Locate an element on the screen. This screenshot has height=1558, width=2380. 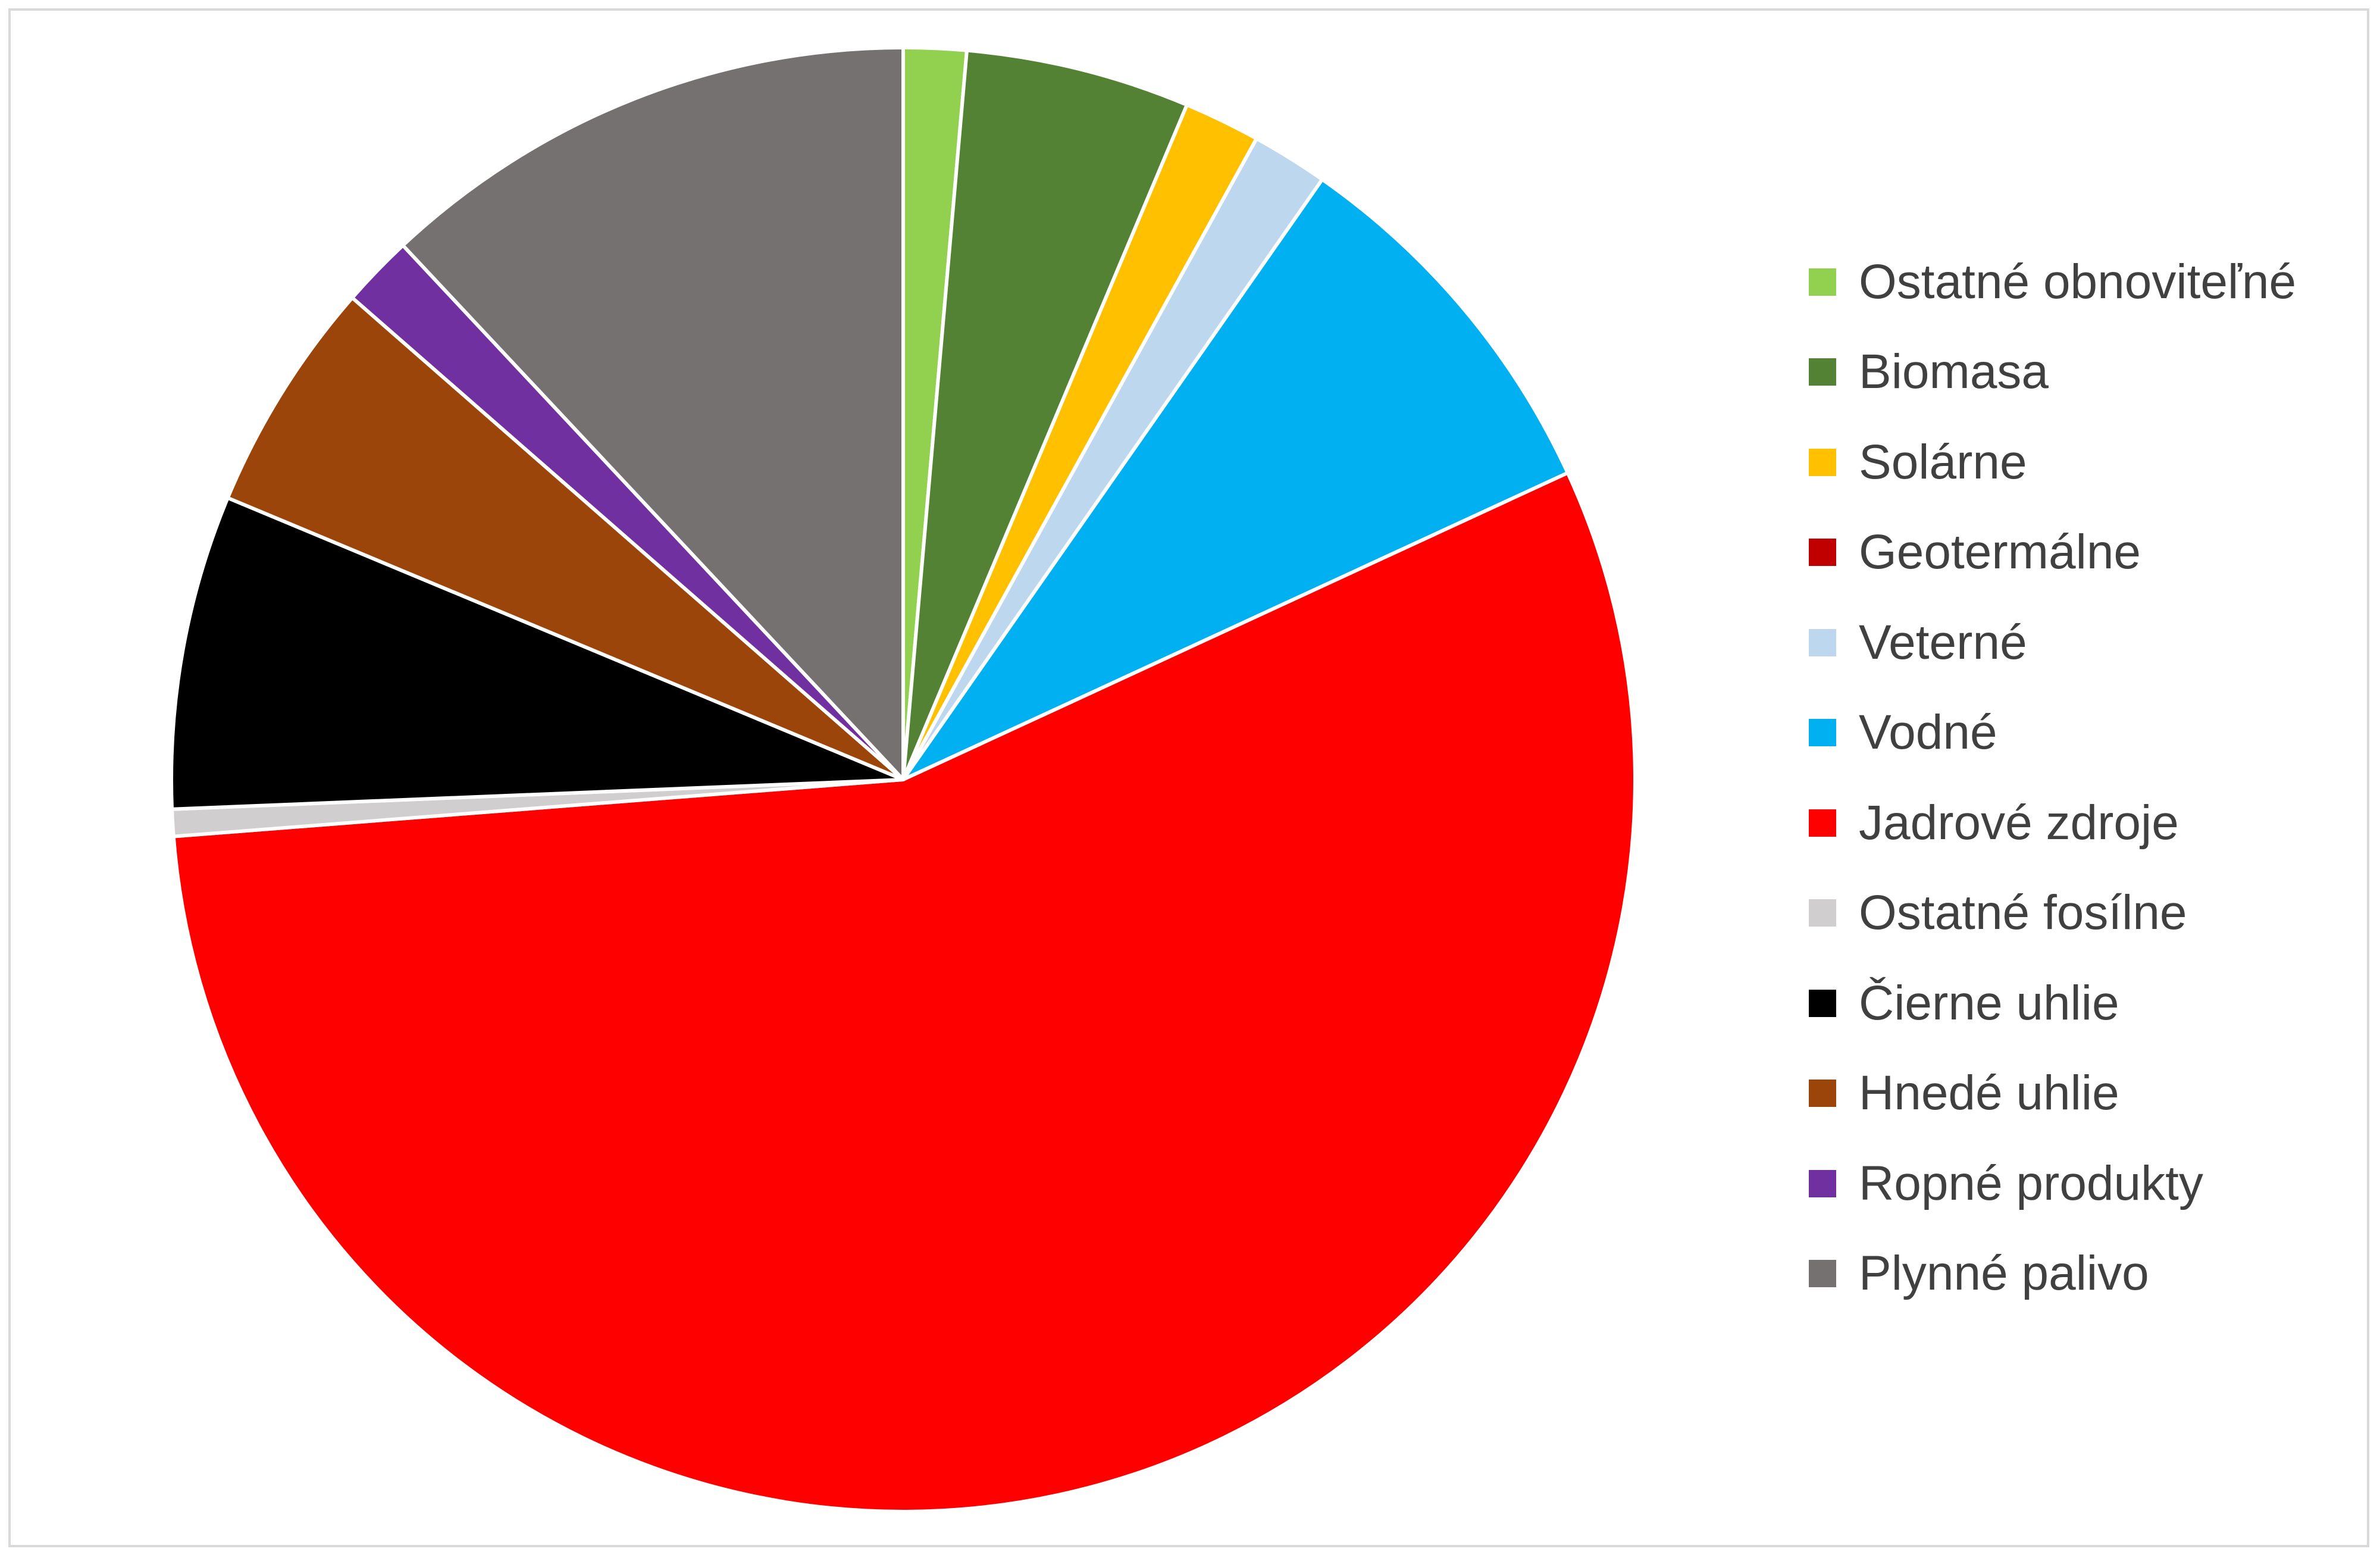
legend-label: Ostatné obnoviteľné is located at coordinates (2078, 281).